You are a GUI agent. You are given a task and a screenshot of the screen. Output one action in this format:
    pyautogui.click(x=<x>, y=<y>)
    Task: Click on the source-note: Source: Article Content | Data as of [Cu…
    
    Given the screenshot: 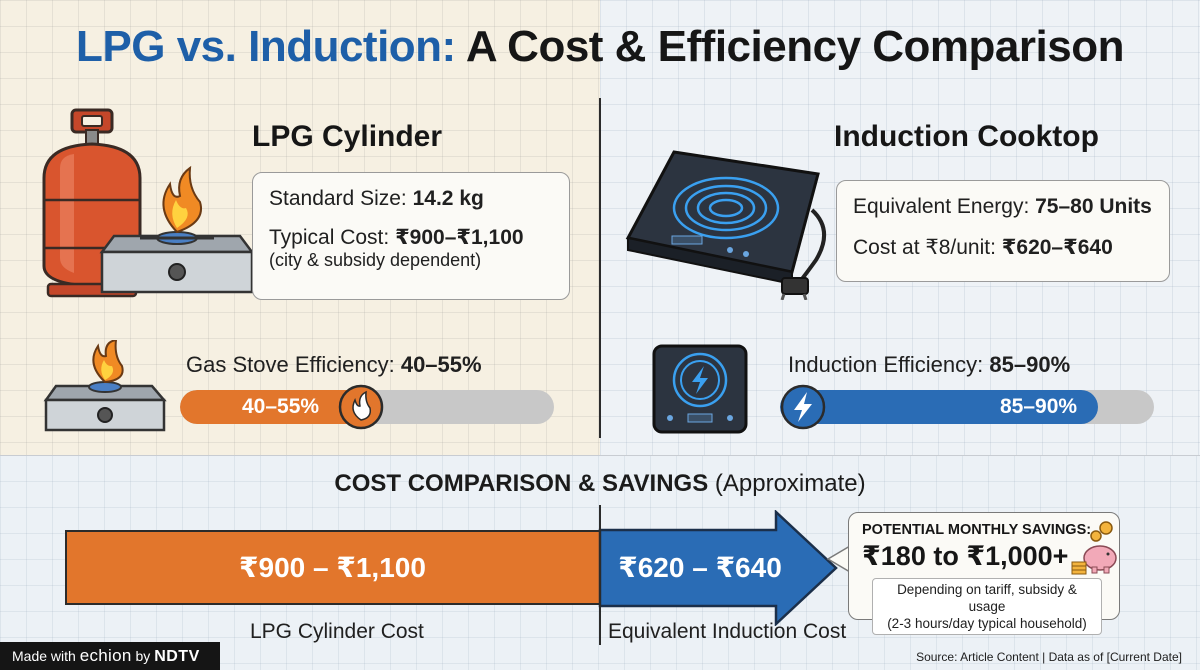 What is the action you would take?
    pyautogui.click(x=1049, y=657)
    